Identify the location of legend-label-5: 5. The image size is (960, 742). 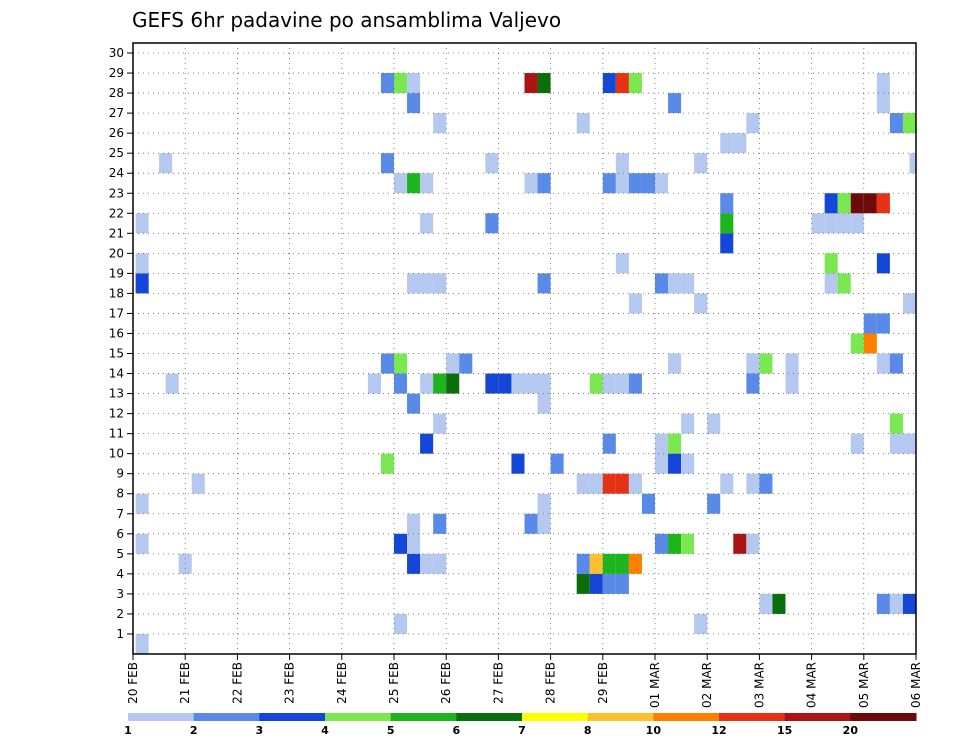
(391, 730).